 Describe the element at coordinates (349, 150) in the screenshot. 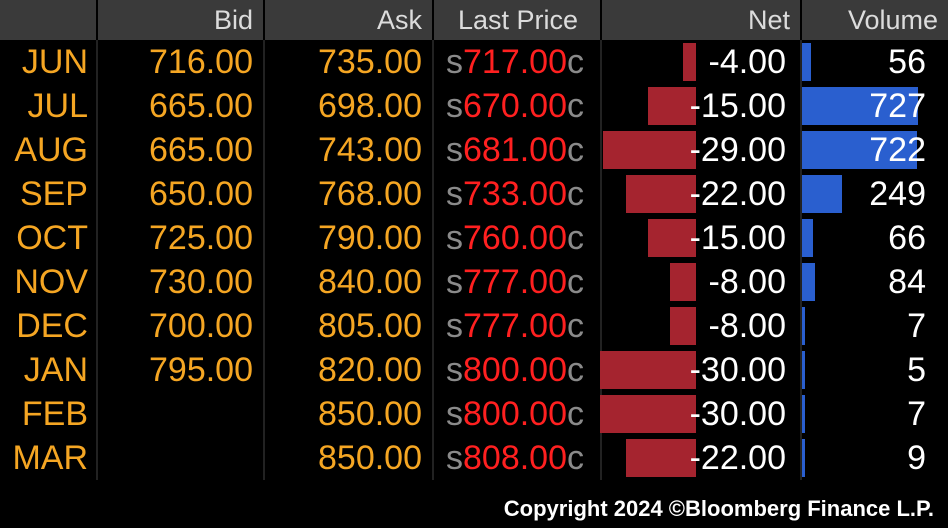

I see `ask-cell: 743.00` at that location.